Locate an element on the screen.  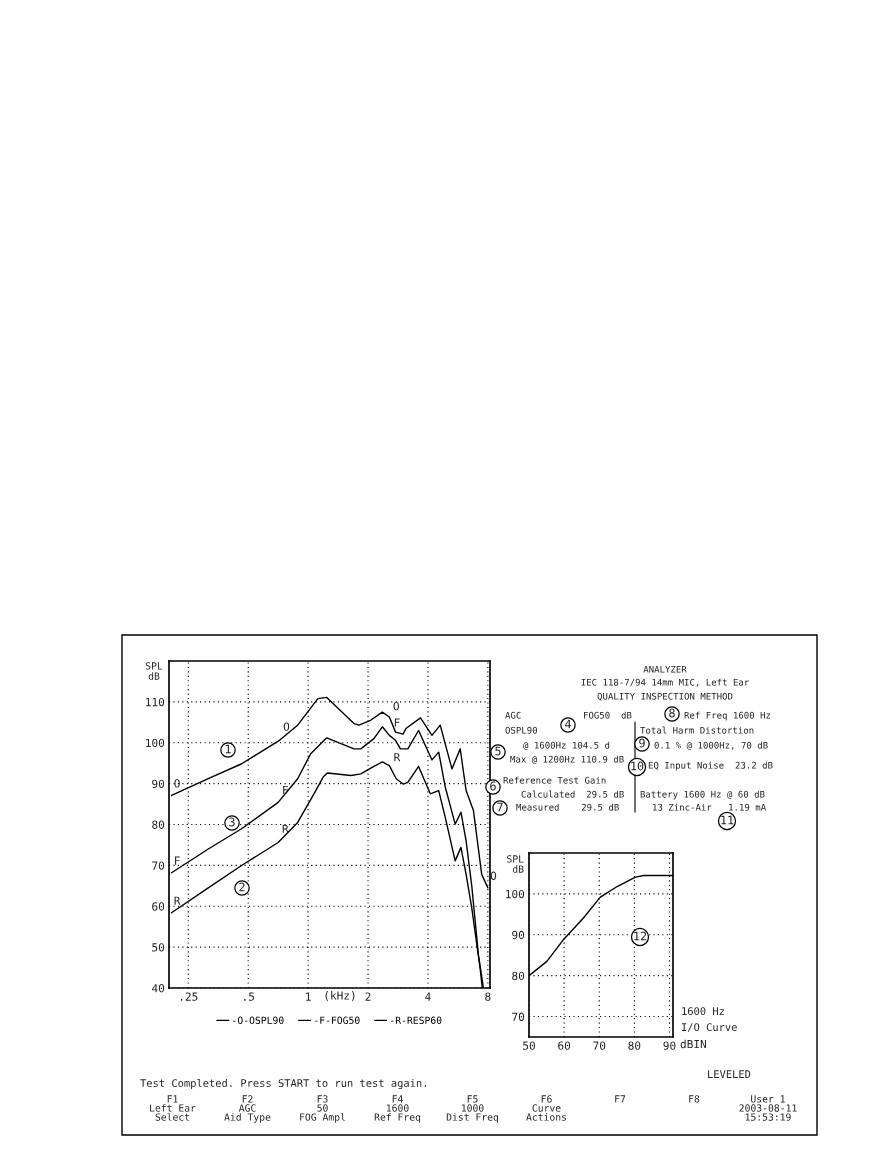
text: 11 is located at coordinates (727, 820).